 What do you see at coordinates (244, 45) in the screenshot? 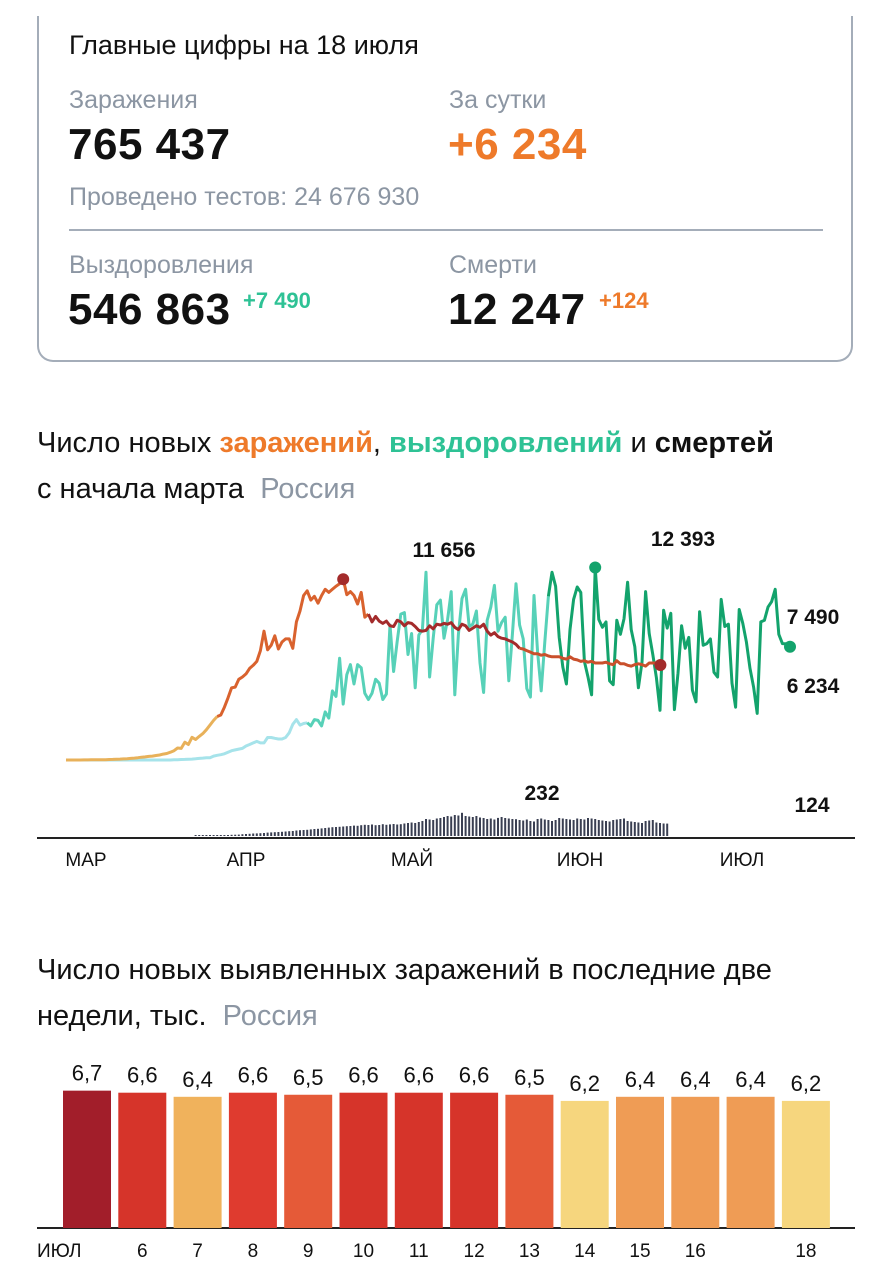
I see `summary-title: Главные цифры на 18 июля` at bounding box center [244, 45].